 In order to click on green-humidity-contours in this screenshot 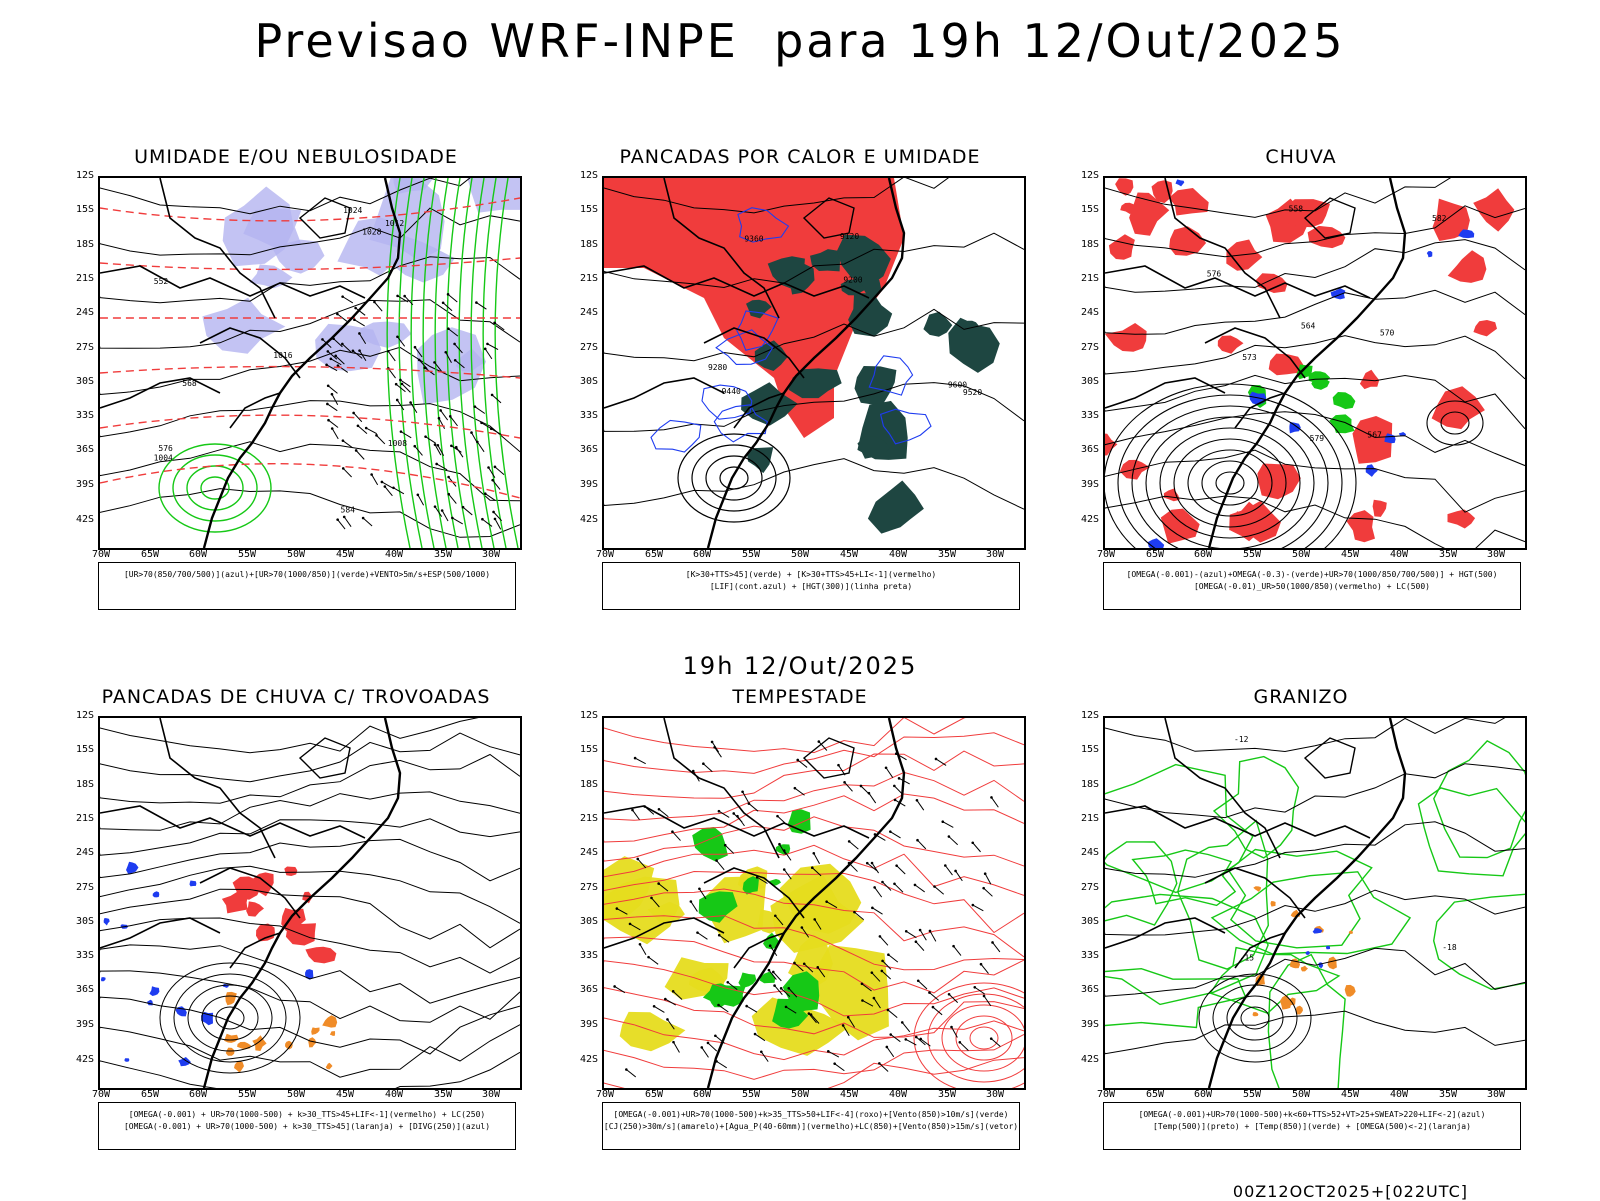, I will do `click(215, 488)`.